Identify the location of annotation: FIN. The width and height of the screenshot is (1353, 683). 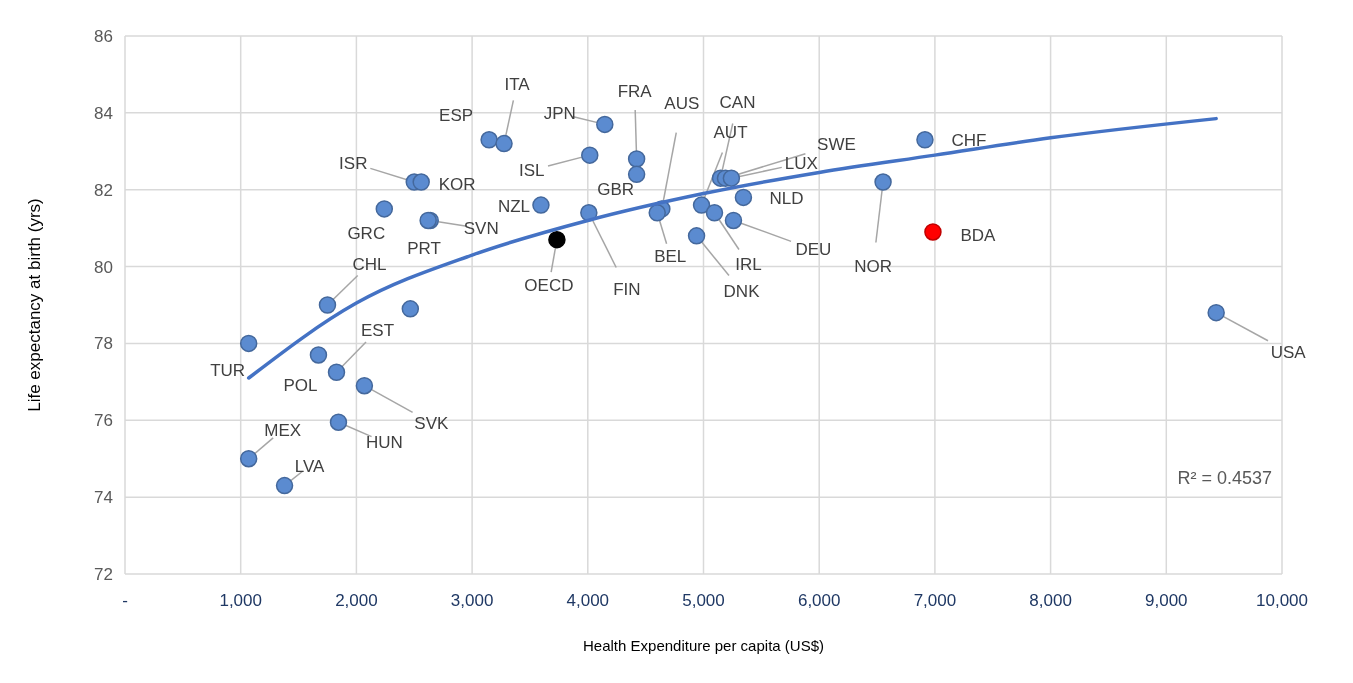
(627, 289).